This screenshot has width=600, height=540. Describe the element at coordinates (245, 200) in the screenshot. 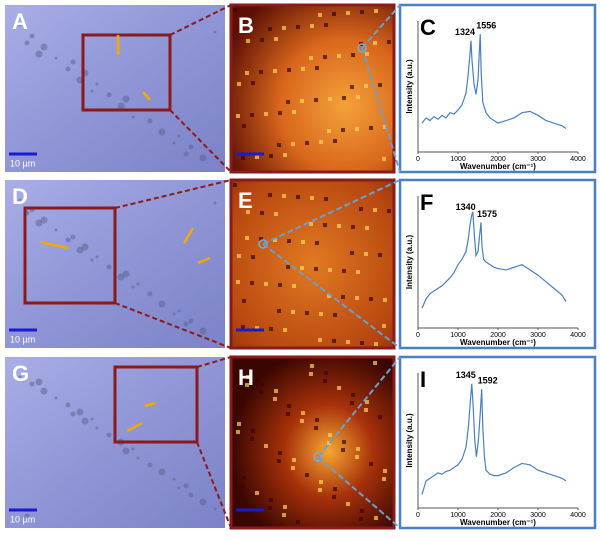

I see `panel-label: E` at that location.